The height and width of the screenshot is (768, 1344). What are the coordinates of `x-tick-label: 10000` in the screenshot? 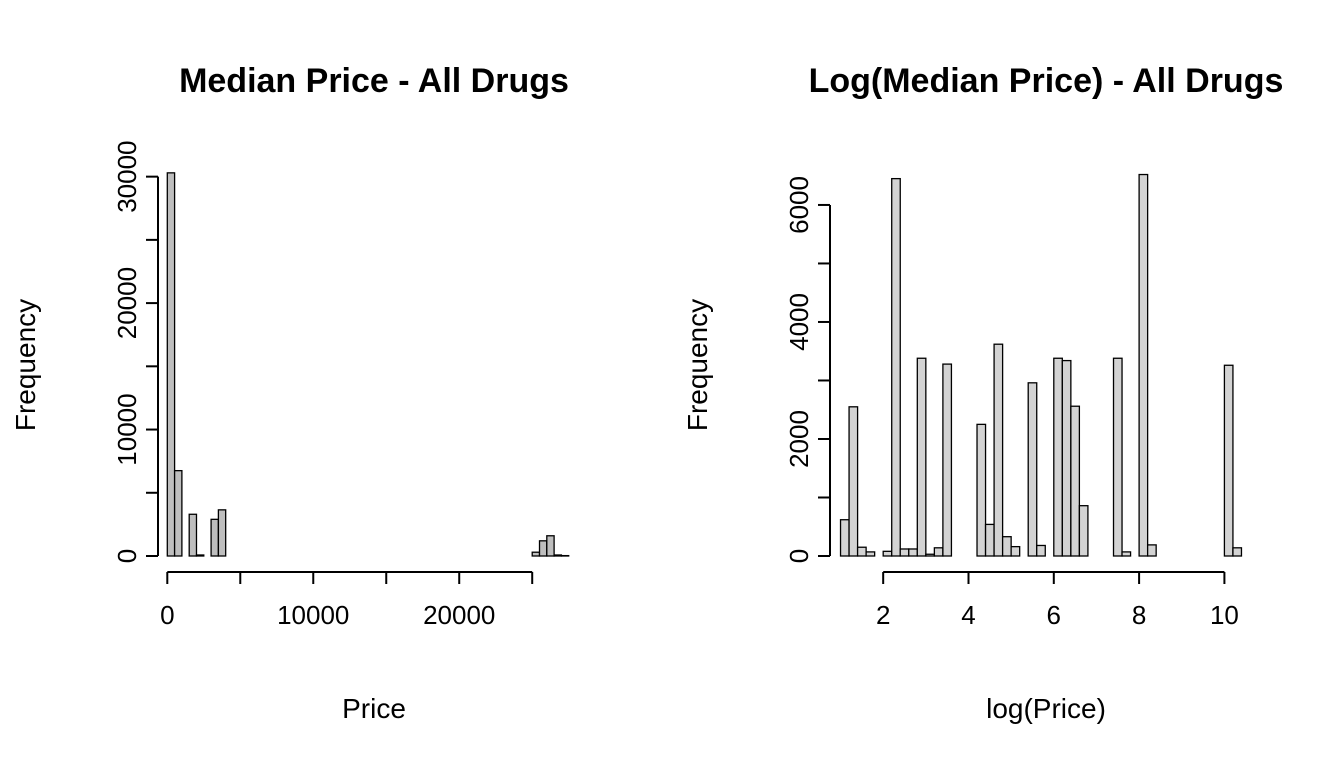 It's located at (313, 615).